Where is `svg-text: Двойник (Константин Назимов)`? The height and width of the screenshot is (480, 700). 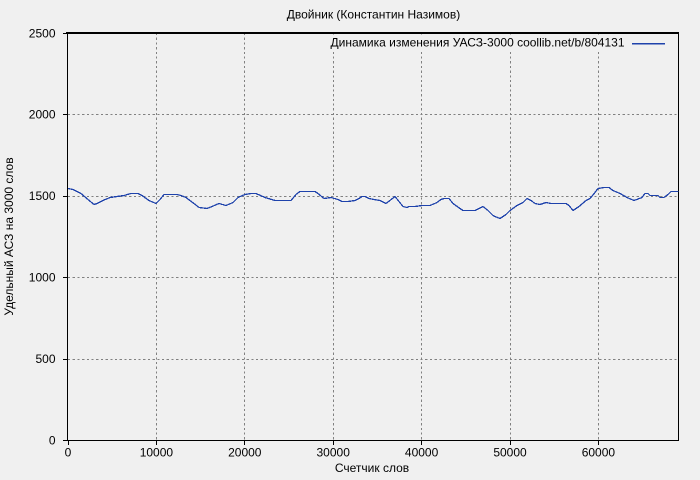
svg-text: Двойник (Константин Назимов) is located at coordinates (373, 15).